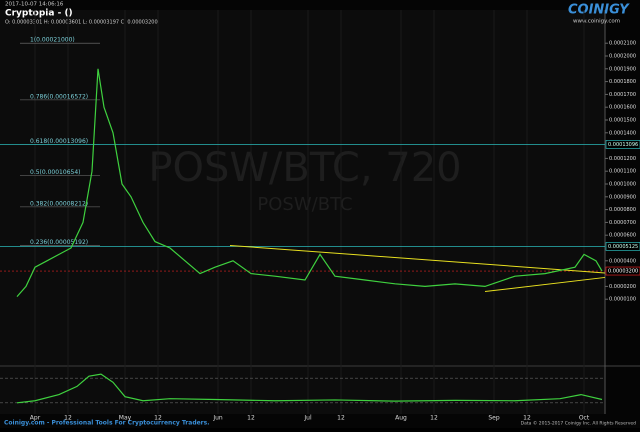 The image size is (640, 432). Describe the element at coordinates (622, 159) in the screenshot. I see `y-tick-label: 0.0001200` at that location.